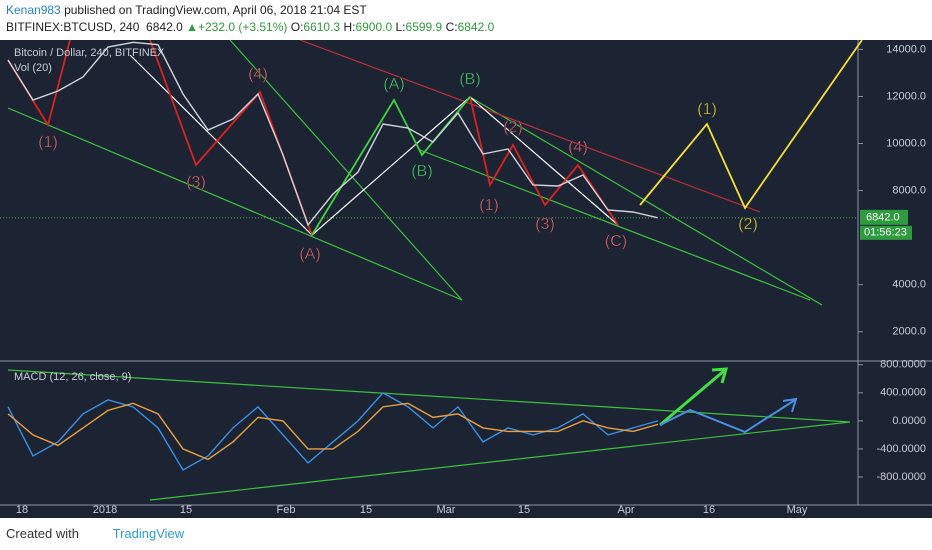 This screenshot has width=932, height=550. Describe the element at coordinates (901, 477) in the screenshot. I see `y-tick-label: -800.0000` at that location.